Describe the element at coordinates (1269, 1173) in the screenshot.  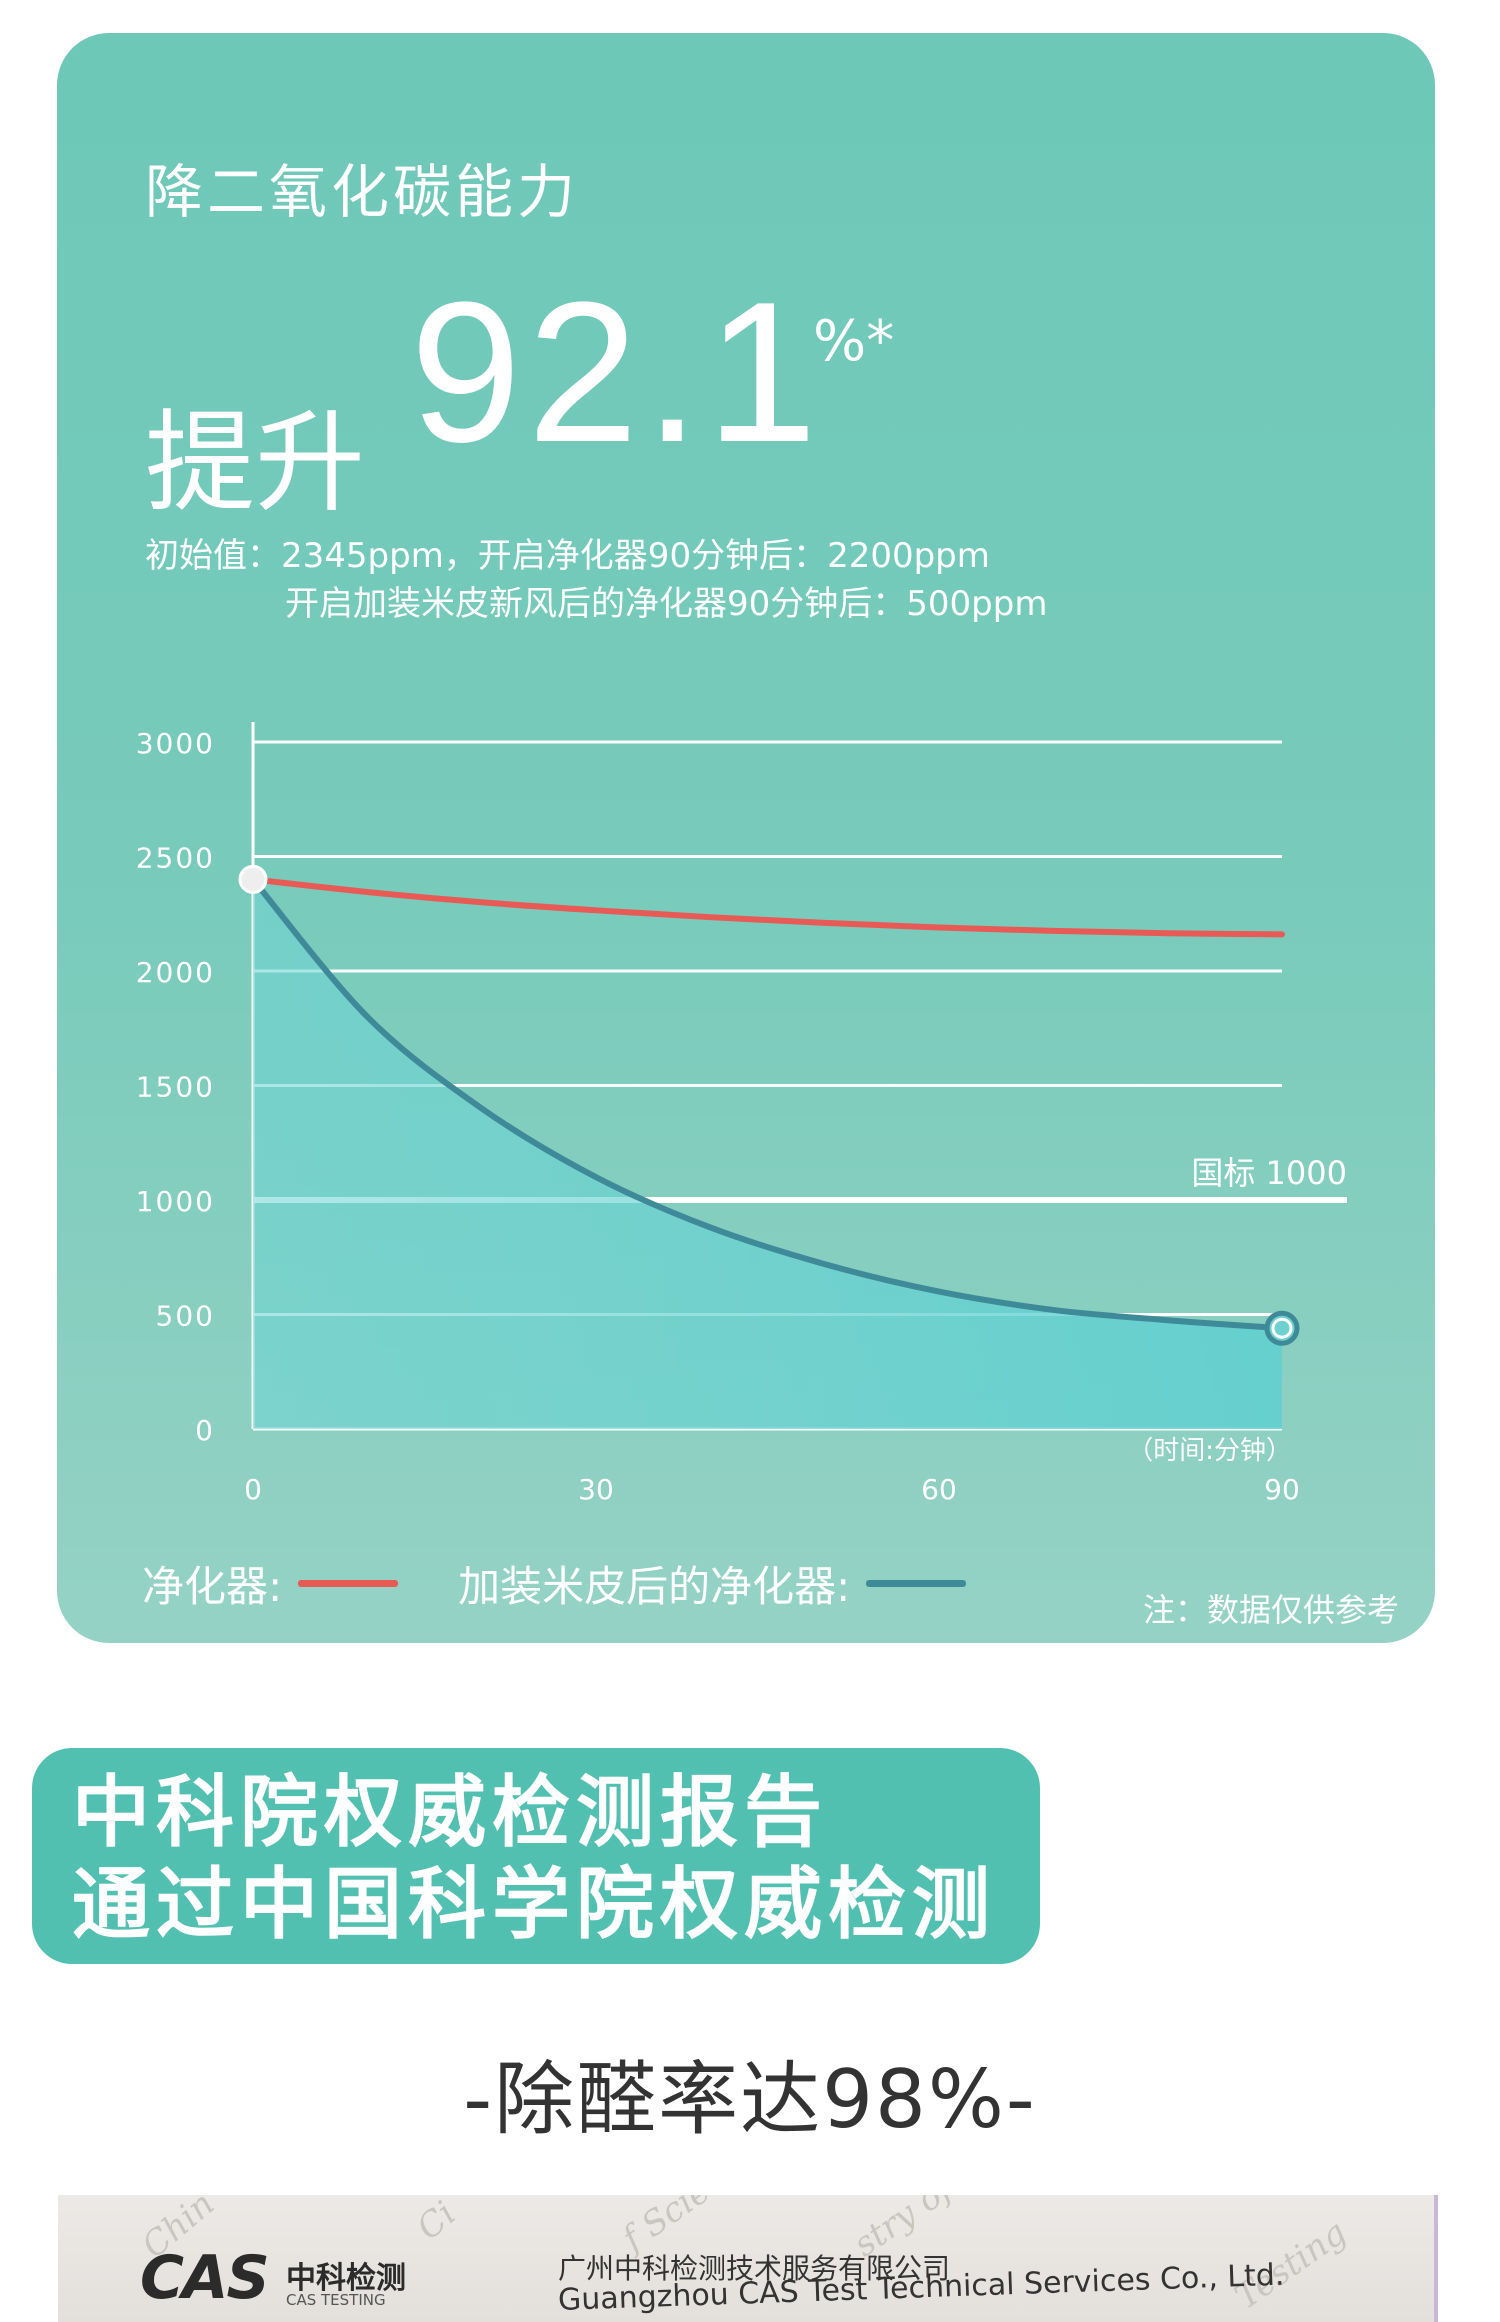
I see `reference-line-label: 国标 1000` at that location.